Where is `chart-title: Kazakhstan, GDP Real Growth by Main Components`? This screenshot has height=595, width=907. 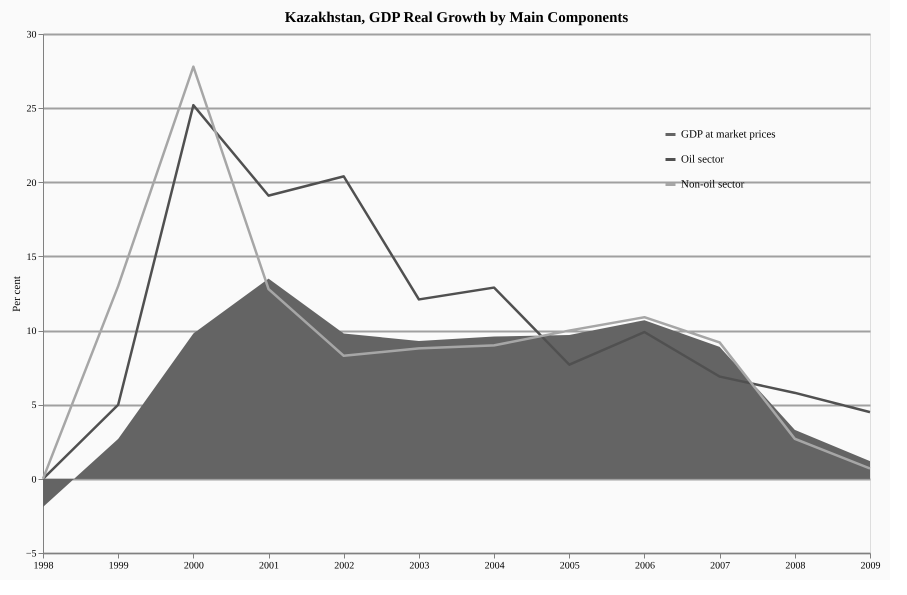
chart-title: Kazakhstan, GDP Real Growth by Main Components is located at coordinates (456, 18).